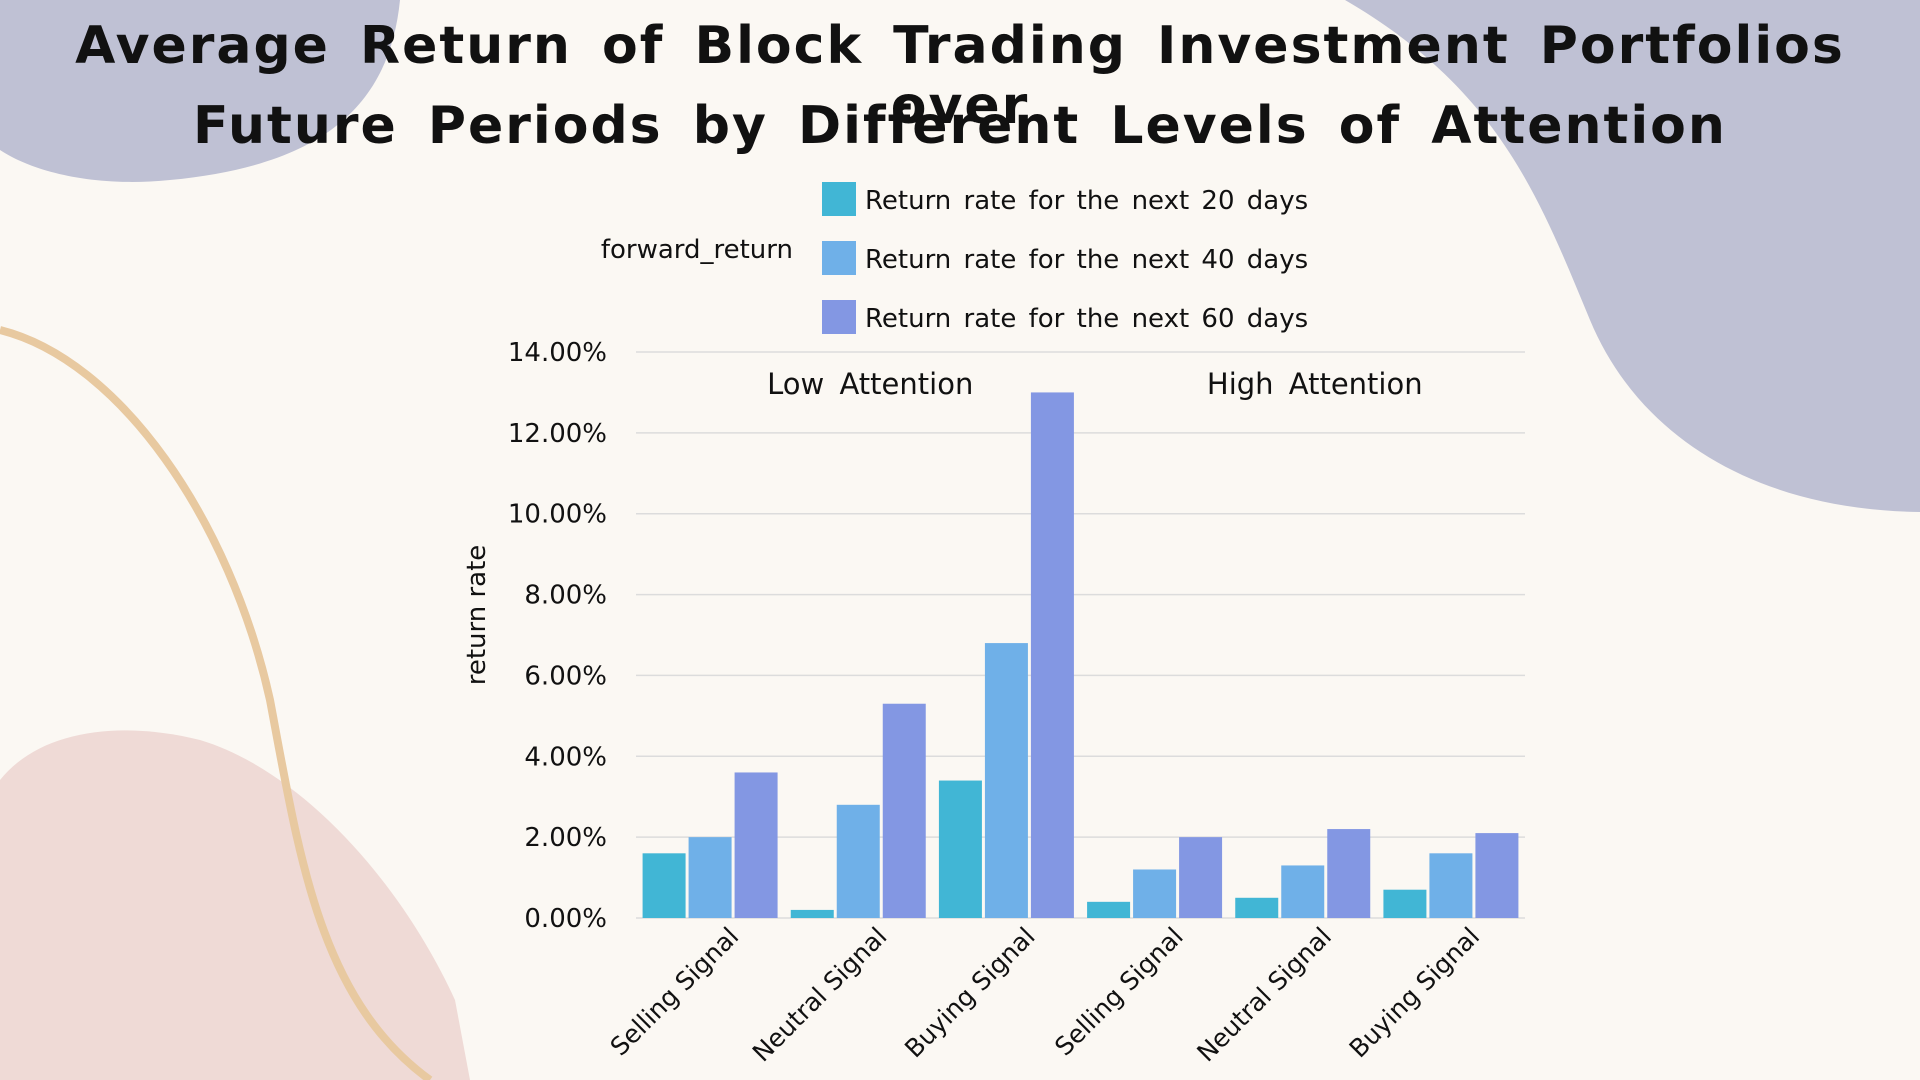 This screenshot has height=1080, width=1920. I want to click on y-tick-label: 12.00%, so click(557, 434).